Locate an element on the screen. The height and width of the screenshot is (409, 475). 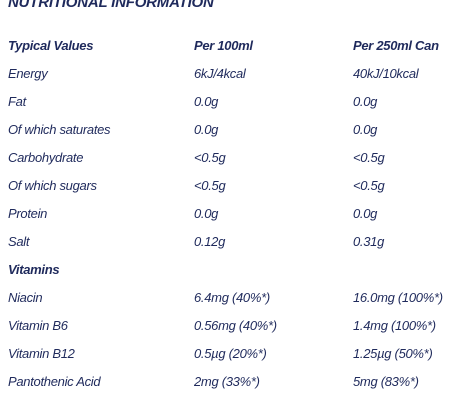
cell-value: 2mg (33%*) is located at coordinates (227, 381).